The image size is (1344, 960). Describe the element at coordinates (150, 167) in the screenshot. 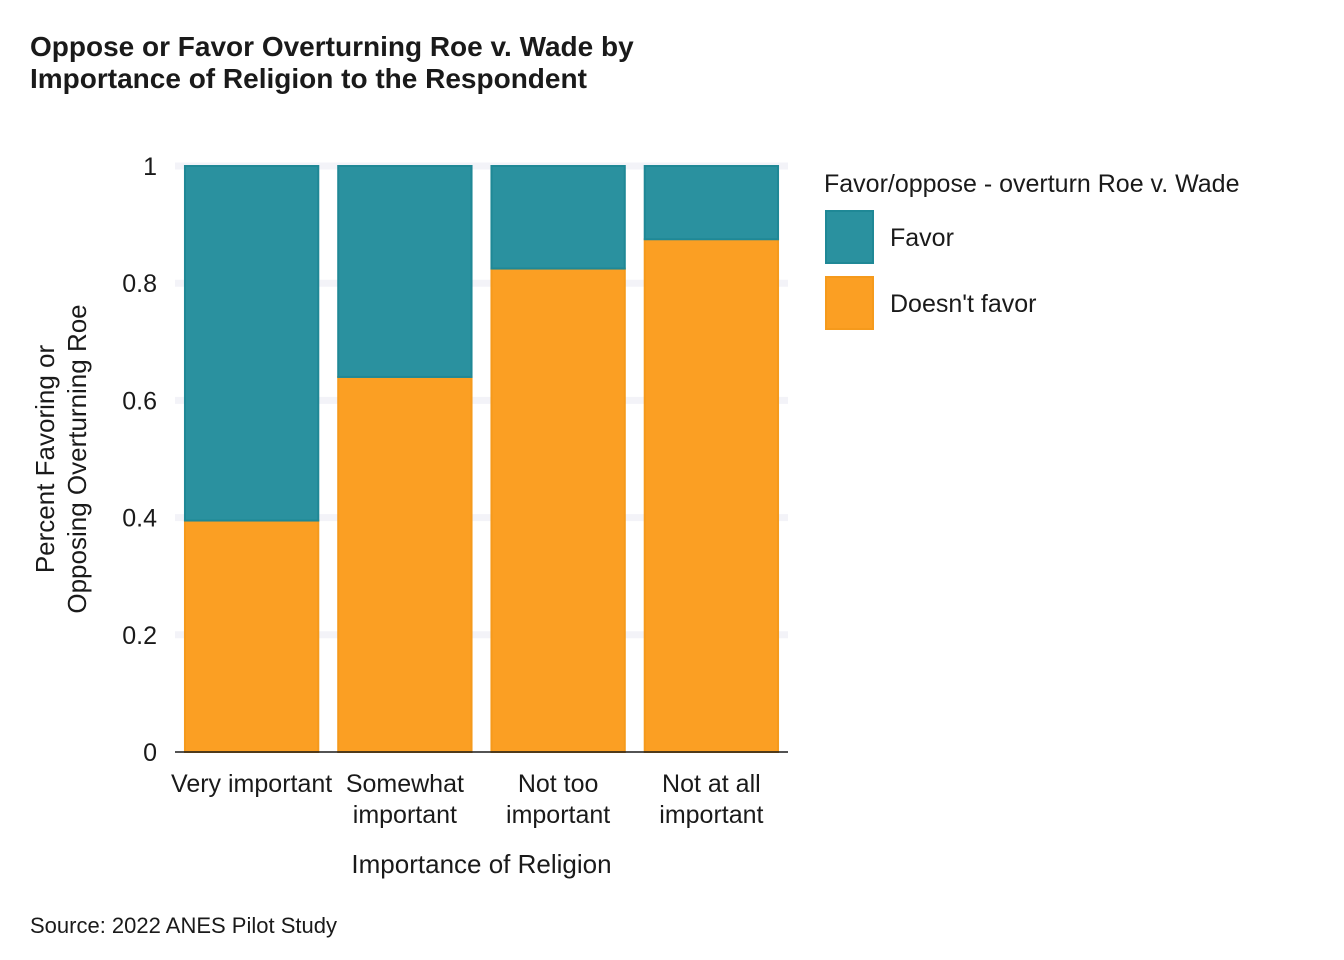

I see `y-tick-label: 1` at that location.